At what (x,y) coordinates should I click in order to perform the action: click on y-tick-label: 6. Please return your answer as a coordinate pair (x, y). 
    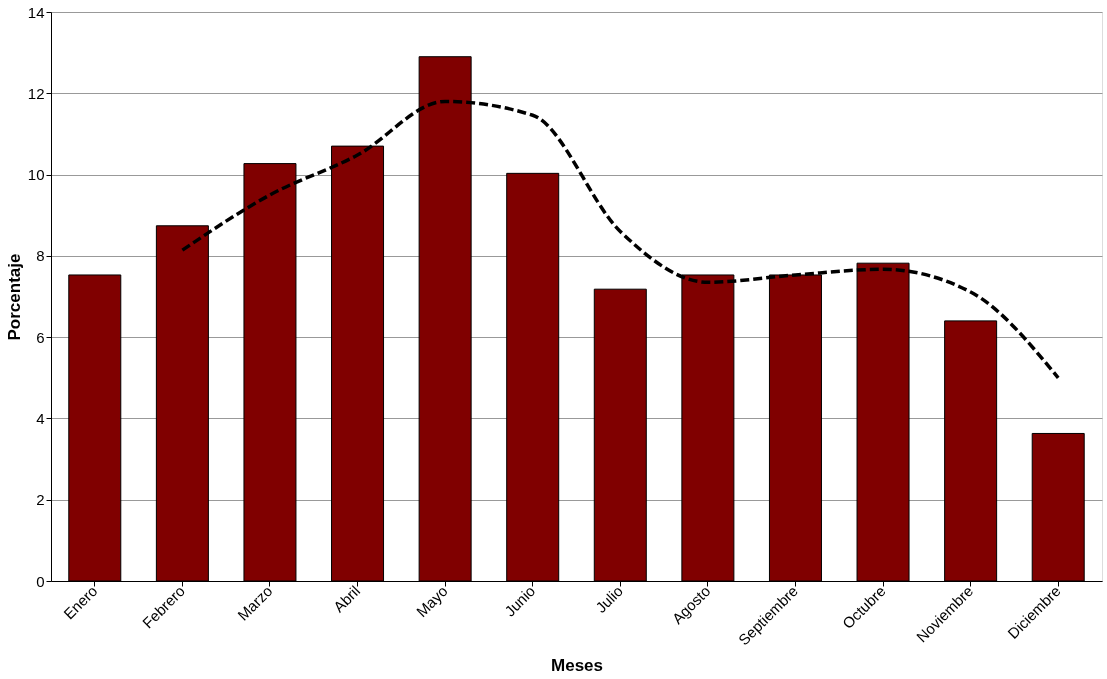
    Looking at the image, I should click on (40, 337).